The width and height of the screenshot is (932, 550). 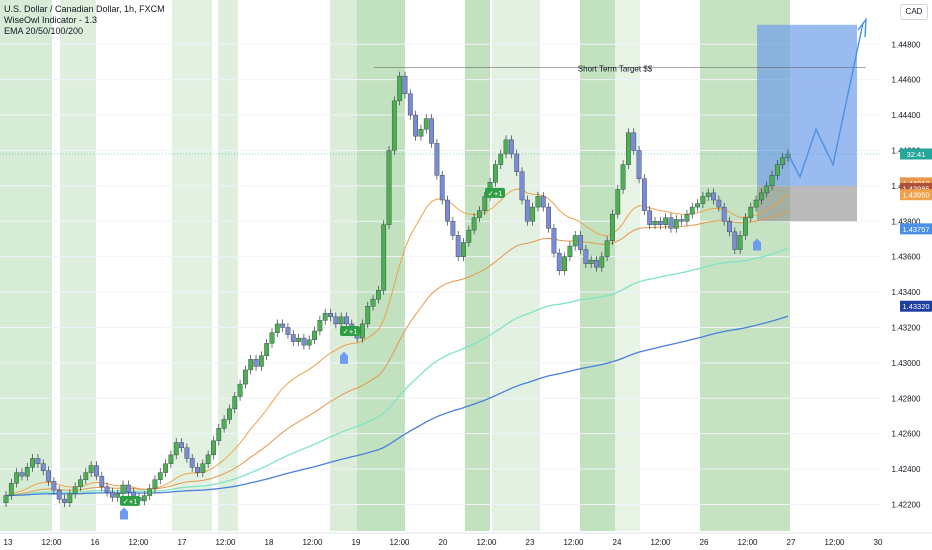 What do you see at coordinates (914, 12) in the screenshot?
I see `currency-badge: CAD` at bounding box center [914, 12].